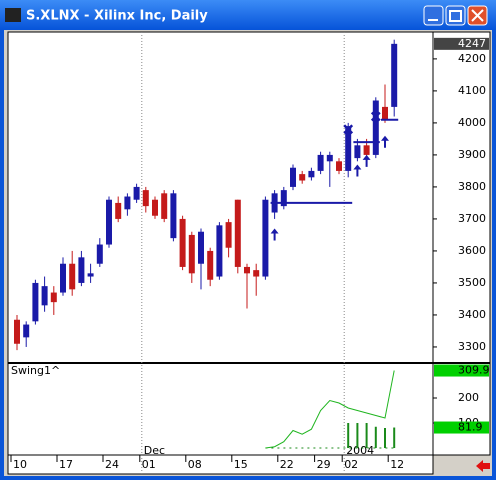 This screenshot has height=484, width=496. I want to click on scroll-arrow, so click(483, 466).